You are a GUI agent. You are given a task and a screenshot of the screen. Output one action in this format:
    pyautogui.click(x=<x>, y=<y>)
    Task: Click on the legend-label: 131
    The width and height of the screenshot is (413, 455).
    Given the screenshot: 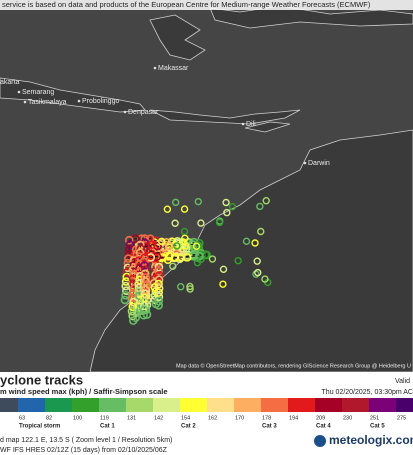 What is the action you would take?
    pyautogui.click(x=131, y=418)
    